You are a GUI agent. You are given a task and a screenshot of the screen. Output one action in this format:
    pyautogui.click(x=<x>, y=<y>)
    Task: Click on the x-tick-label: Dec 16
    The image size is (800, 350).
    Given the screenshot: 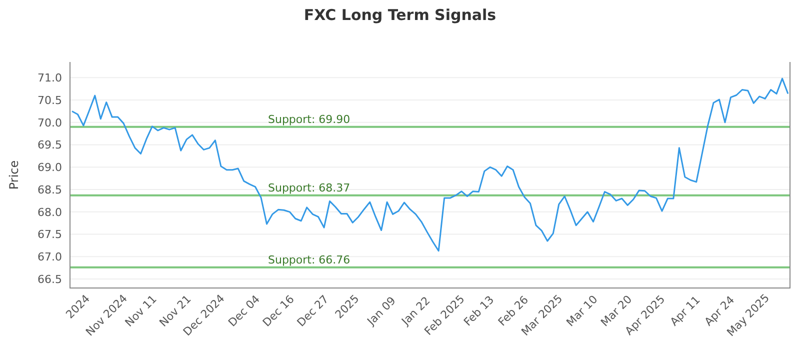 What is the action you would take?
    pyautogui.click(x=278, y=311)
    